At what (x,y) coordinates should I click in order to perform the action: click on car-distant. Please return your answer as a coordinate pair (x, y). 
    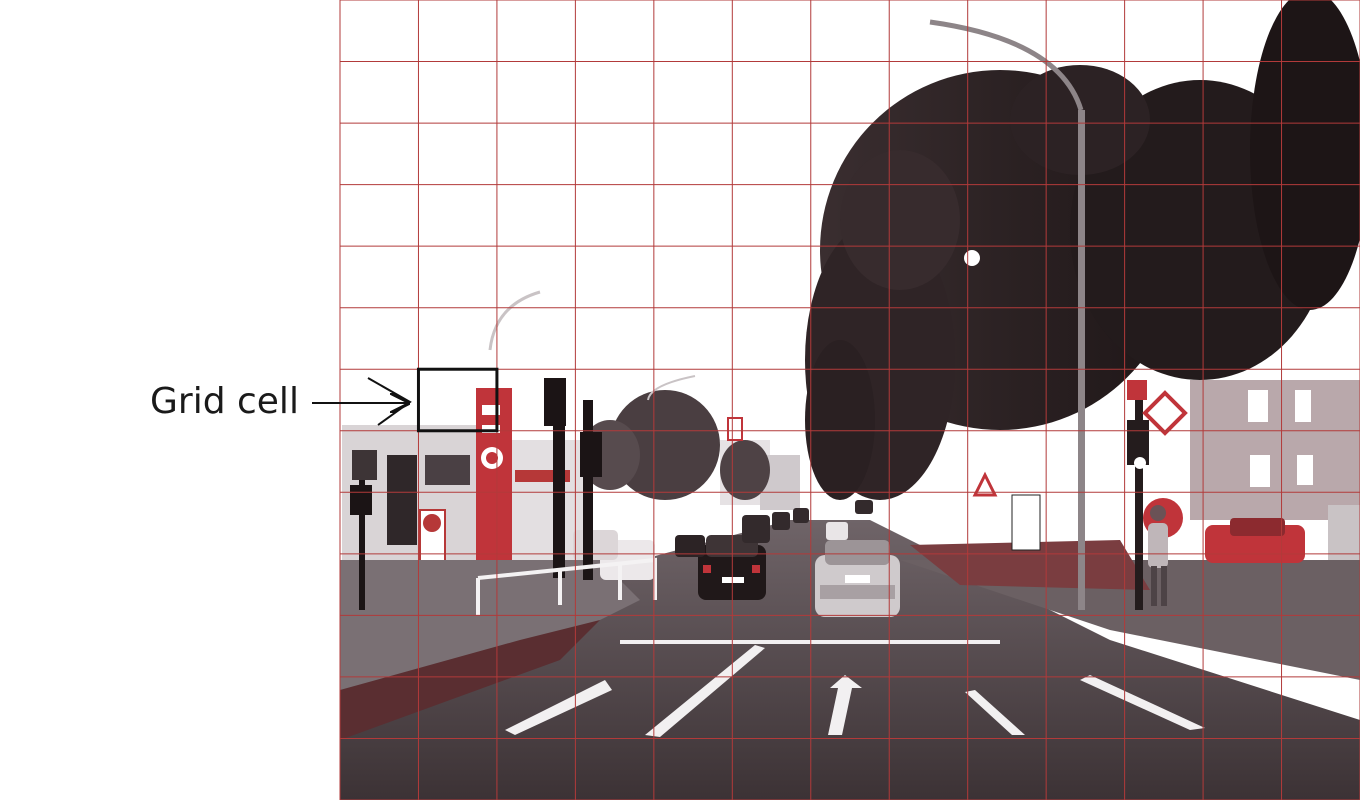
    Looking at the image, I should click on (807, 521).